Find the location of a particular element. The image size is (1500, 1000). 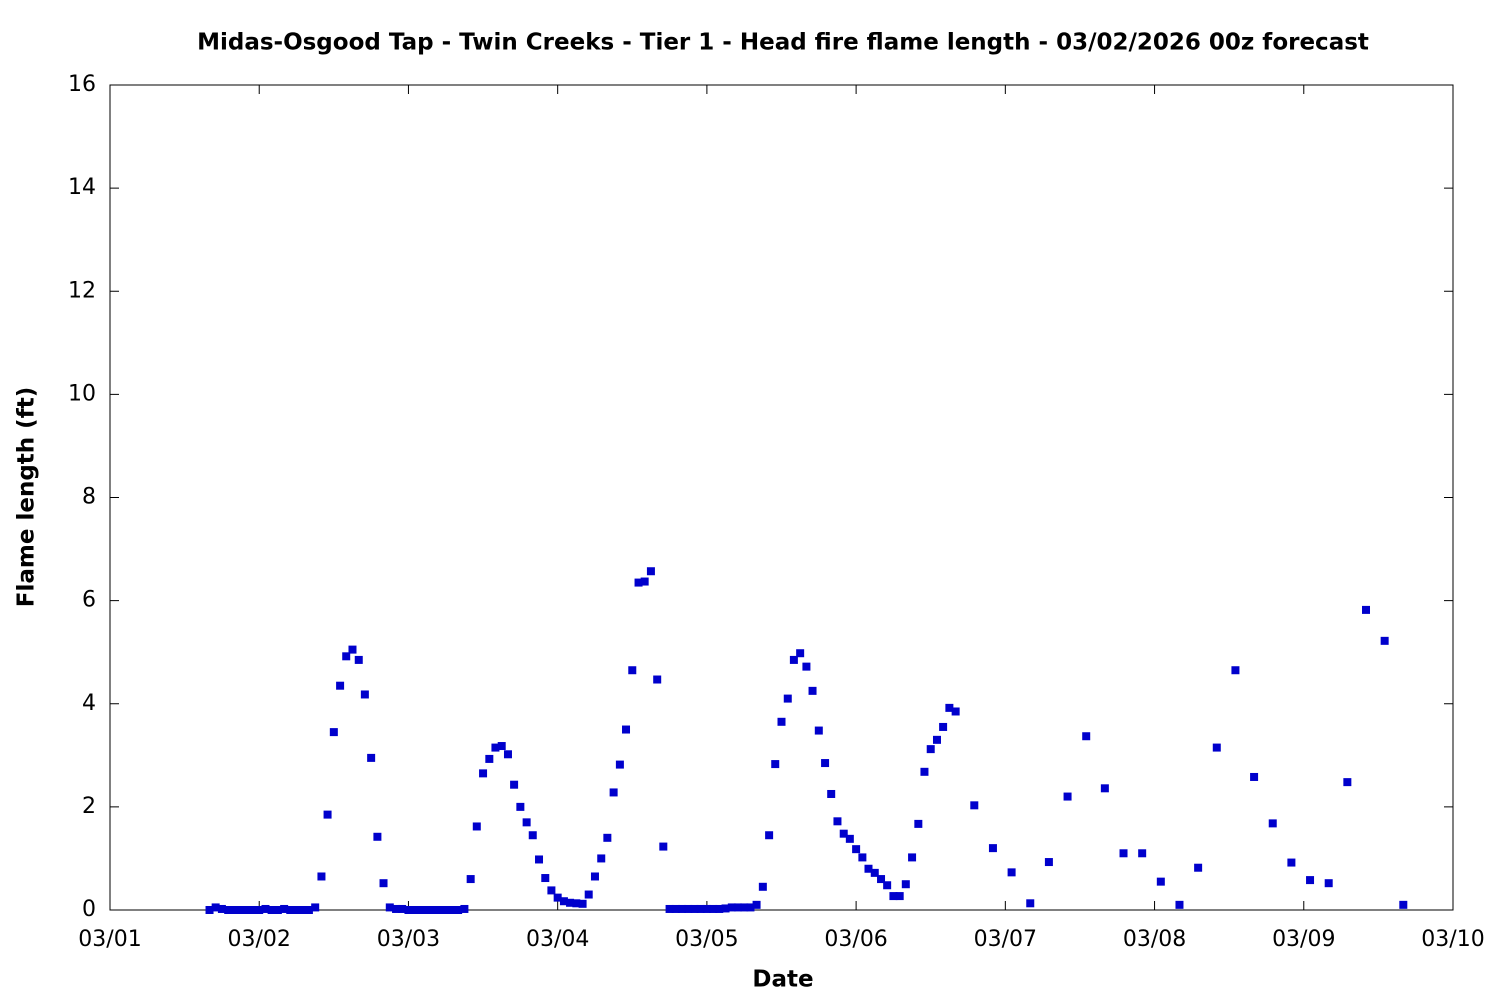

y-tick-label: 0 is located at coordinates (89, 909).